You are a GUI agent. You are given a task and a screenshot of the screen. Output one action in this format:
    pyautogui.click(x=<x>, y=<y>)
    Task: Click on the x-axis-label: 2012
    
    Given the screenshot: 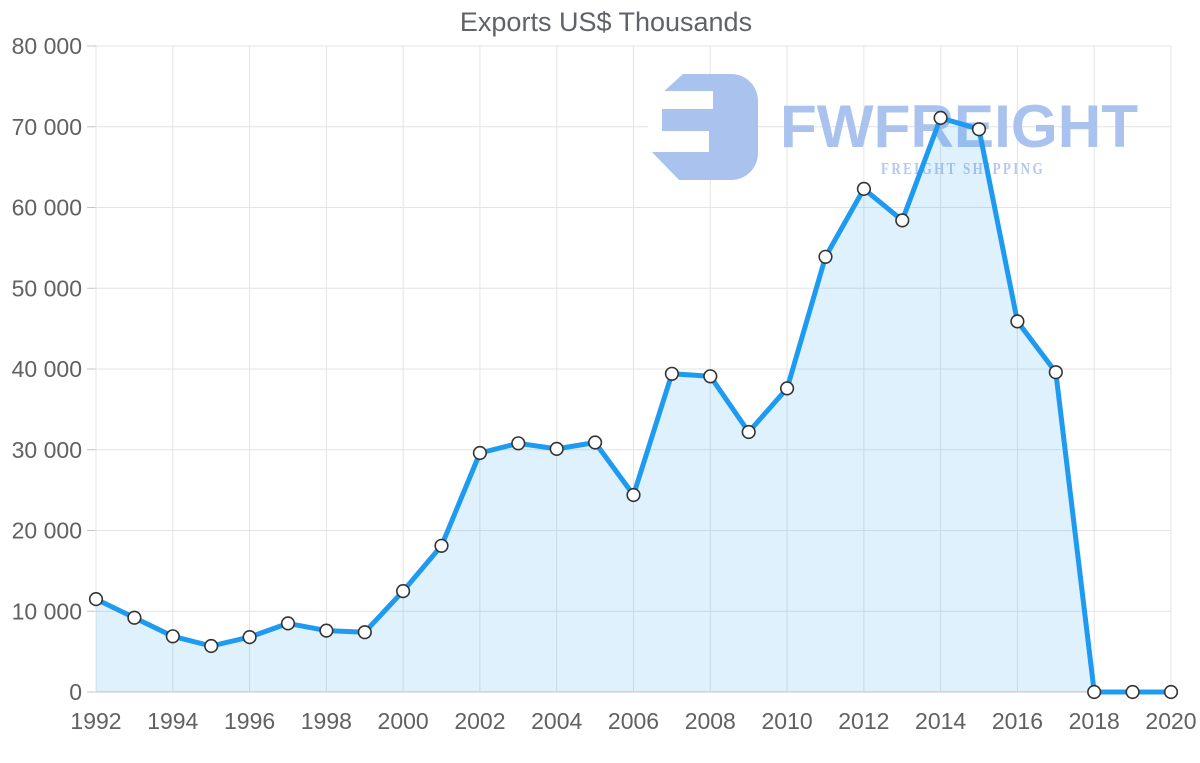 What is the action you would take?
    pyautogui.click(x=863, y=721)
    